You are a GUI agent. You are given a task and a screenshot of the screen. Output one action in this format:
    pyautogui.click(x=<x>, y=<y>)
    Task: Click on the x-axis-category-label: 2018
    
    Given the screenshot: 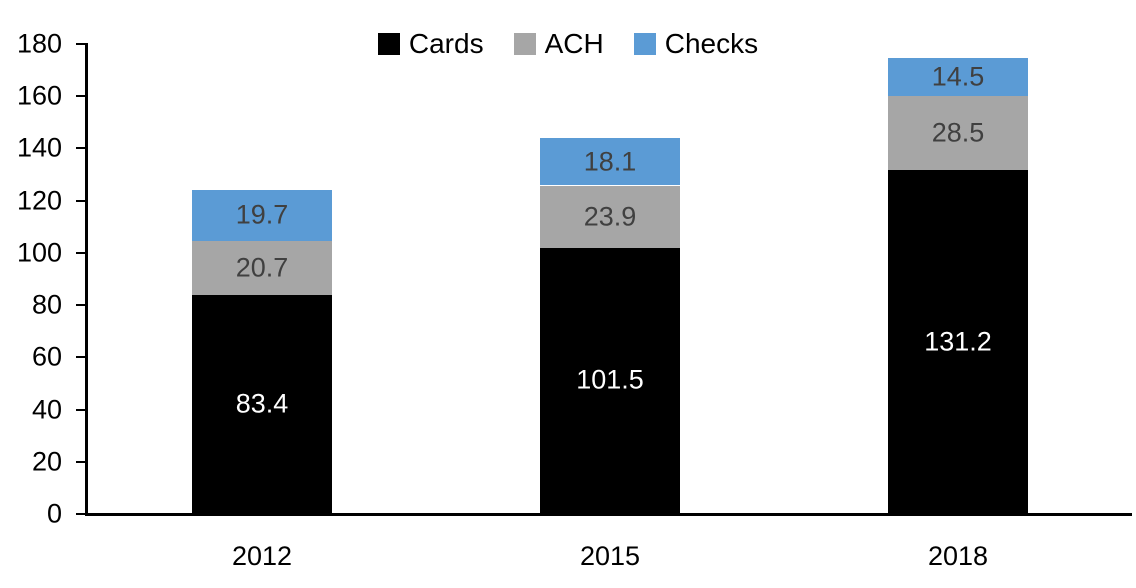 What is the action you would take?
    pyautogui.click(x=958, y=556)
    